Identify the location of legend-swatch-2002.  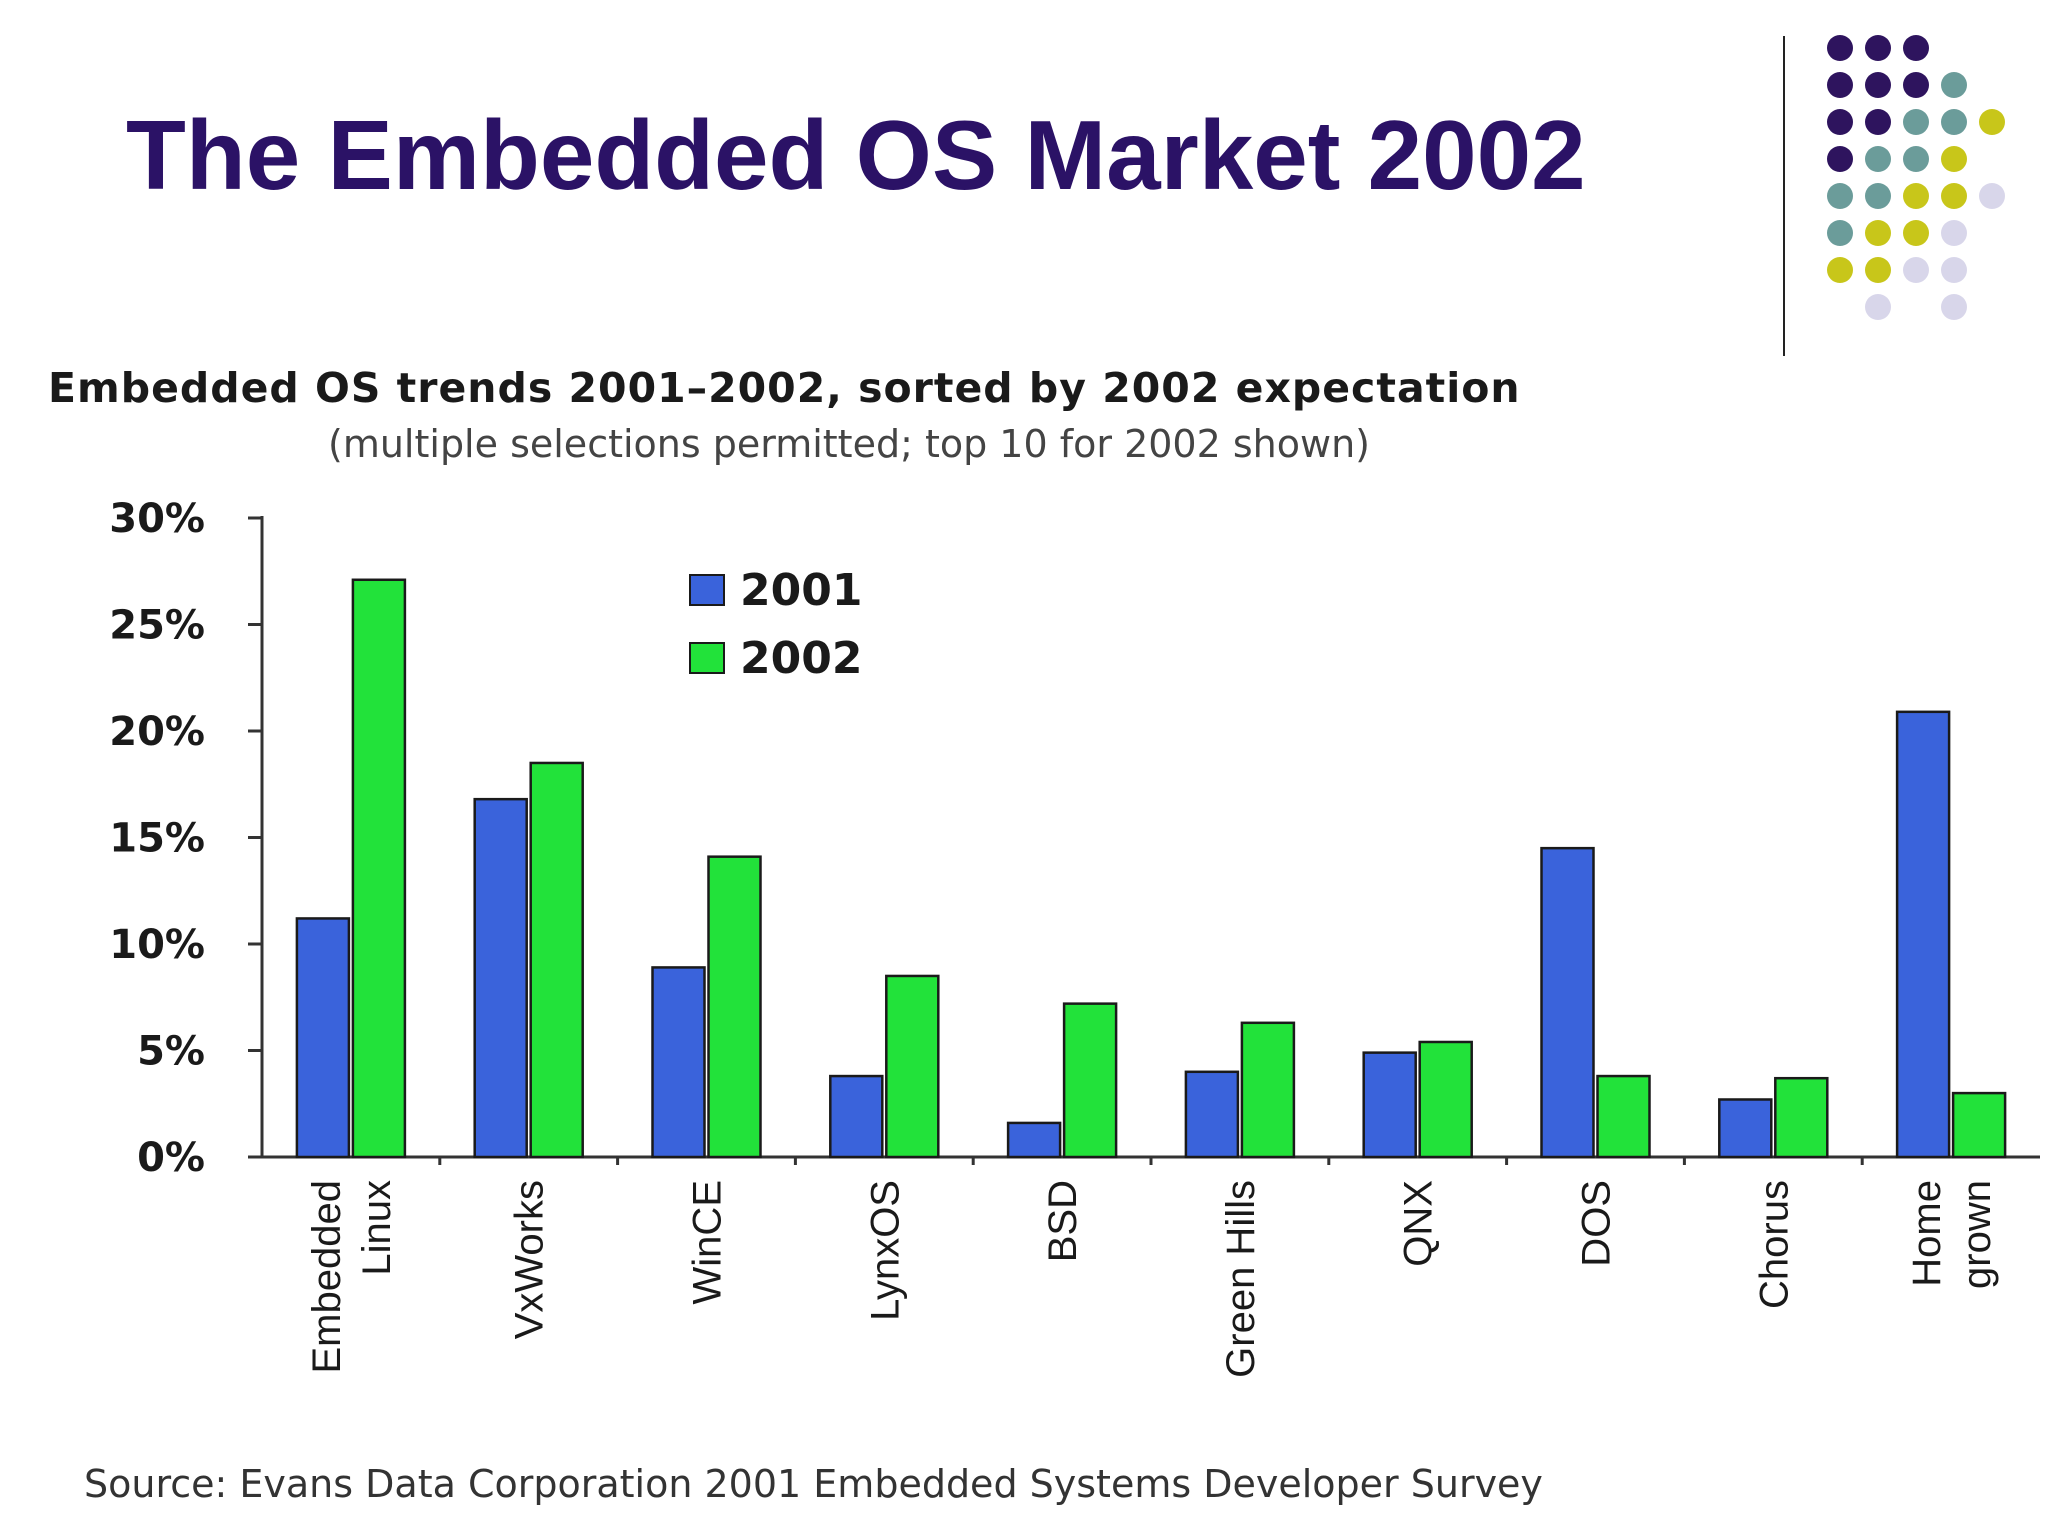
(707, 658).